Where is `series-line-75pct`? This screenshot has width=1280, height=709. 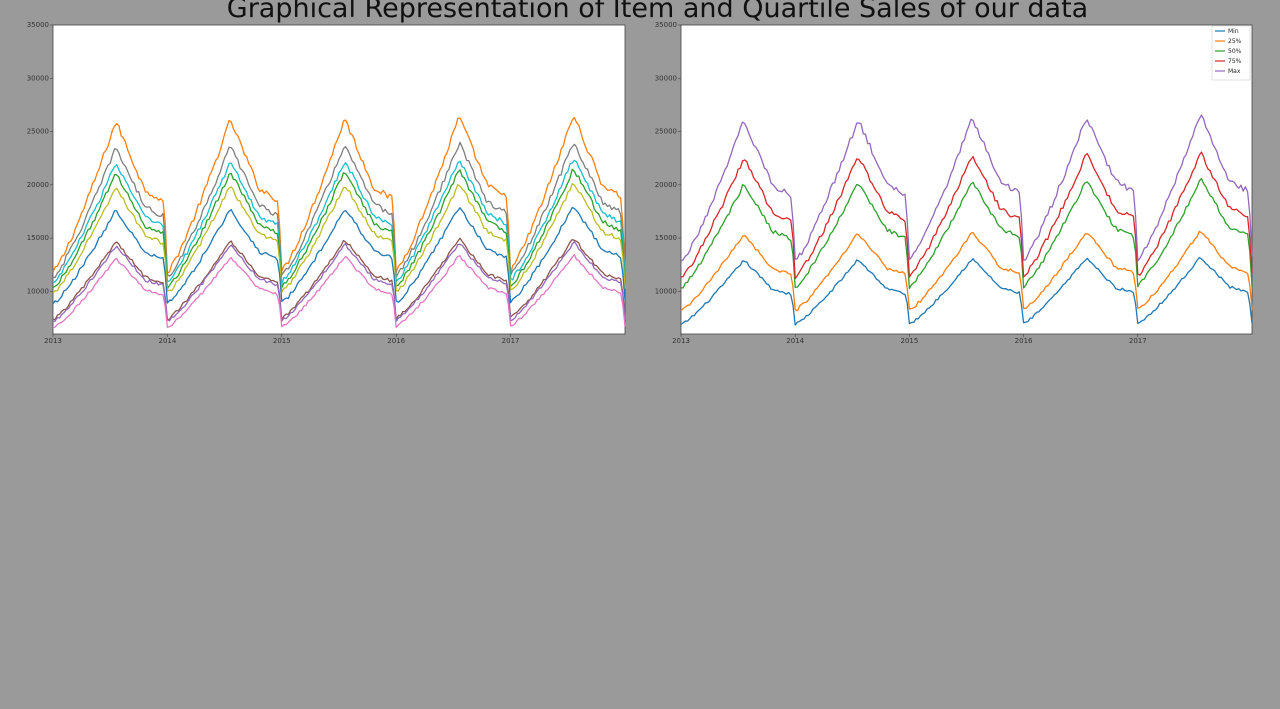 series-line-75pct is located at coordinates (966, 215).